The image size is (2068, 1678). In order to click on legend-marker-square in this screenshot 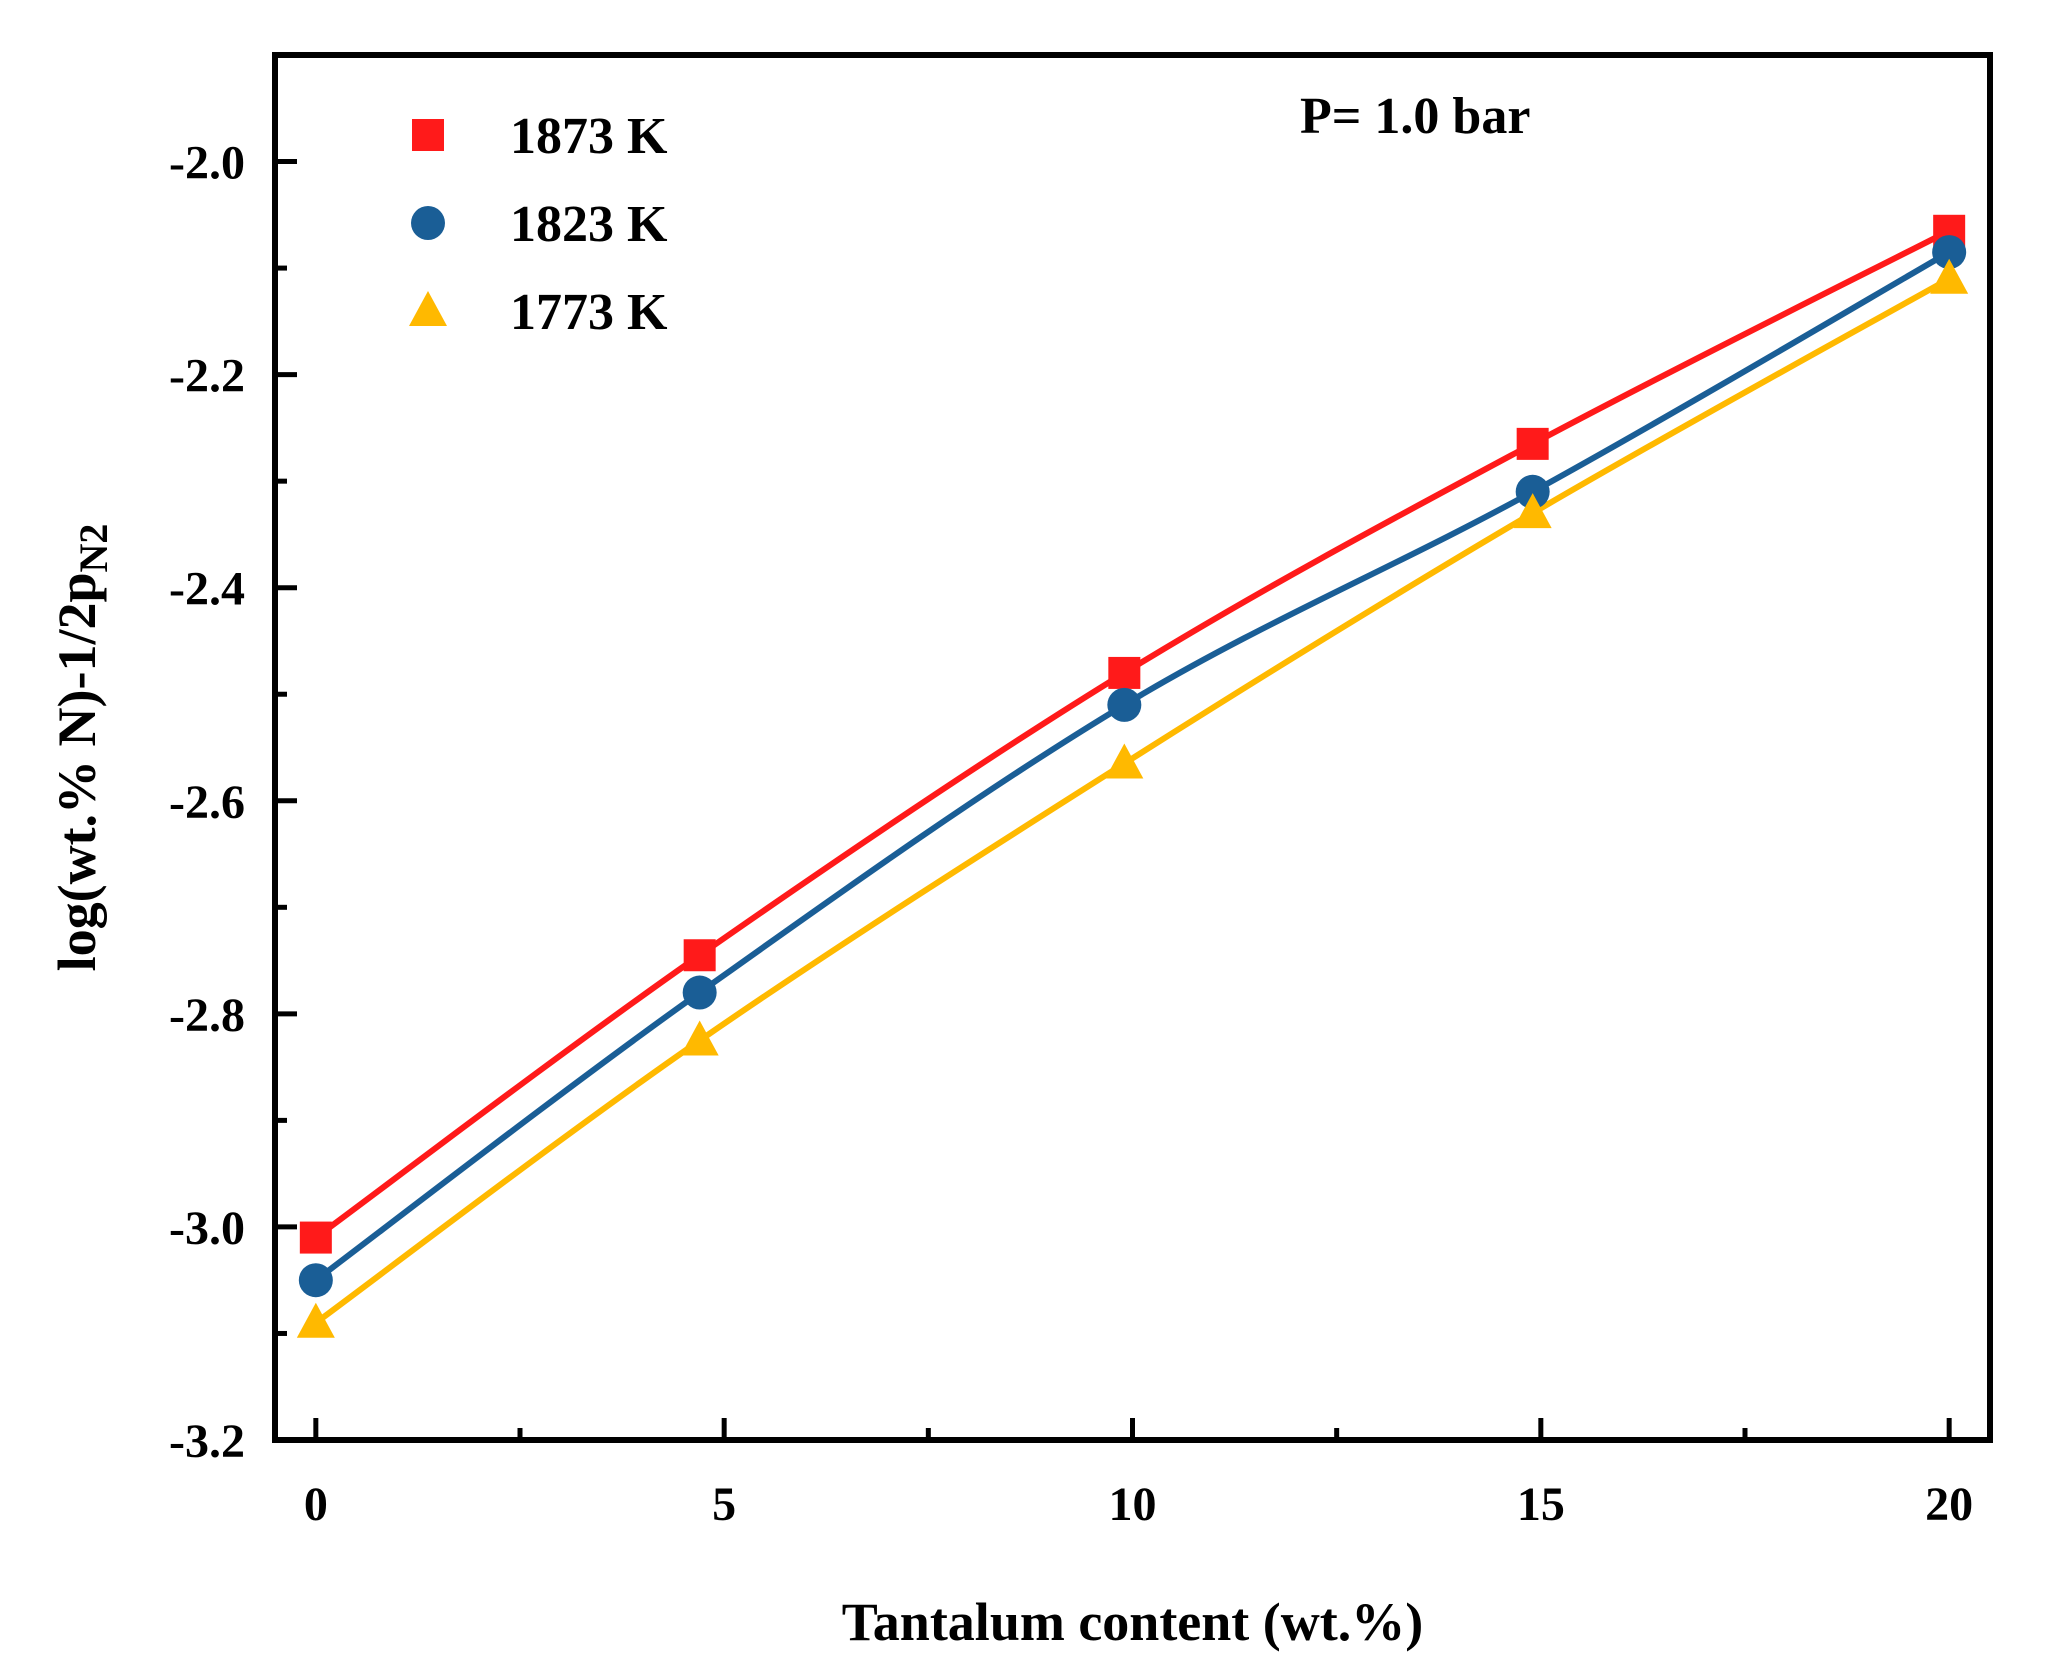, I will do `click(428, 135)`.